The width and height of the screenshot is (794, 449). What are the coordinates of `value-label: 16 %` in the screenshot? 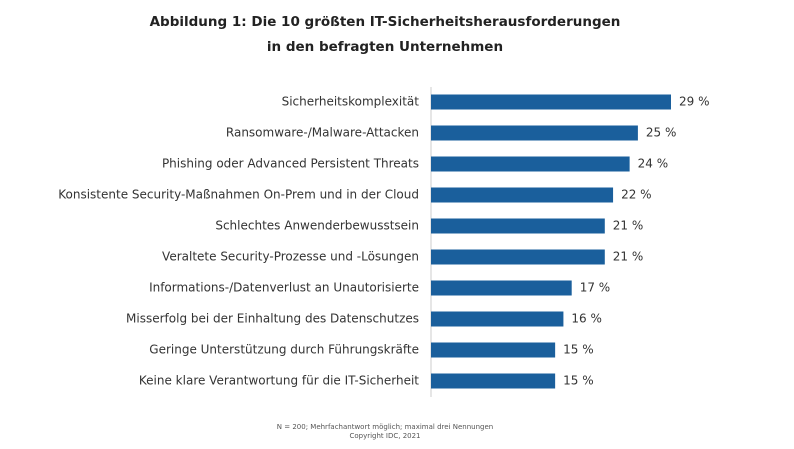 It's located at (586, 319).